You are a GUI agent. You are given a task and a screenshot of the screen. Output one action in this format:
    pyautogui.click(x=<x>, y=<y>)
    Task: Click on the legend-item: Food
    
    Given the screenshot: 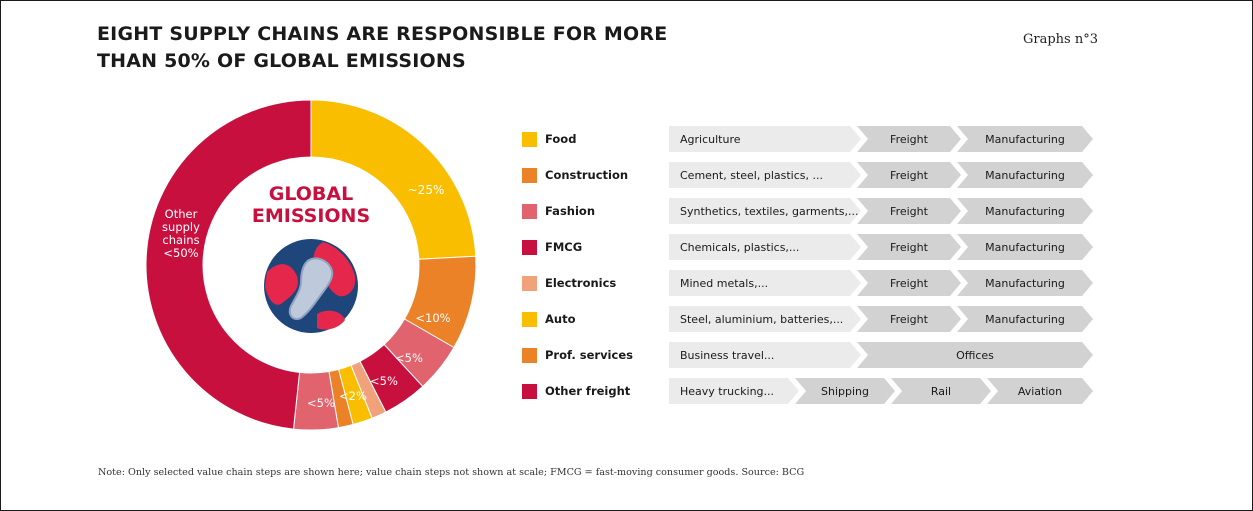 What is the action you would take?
    pyautogui.click(x=549, y=139)
    